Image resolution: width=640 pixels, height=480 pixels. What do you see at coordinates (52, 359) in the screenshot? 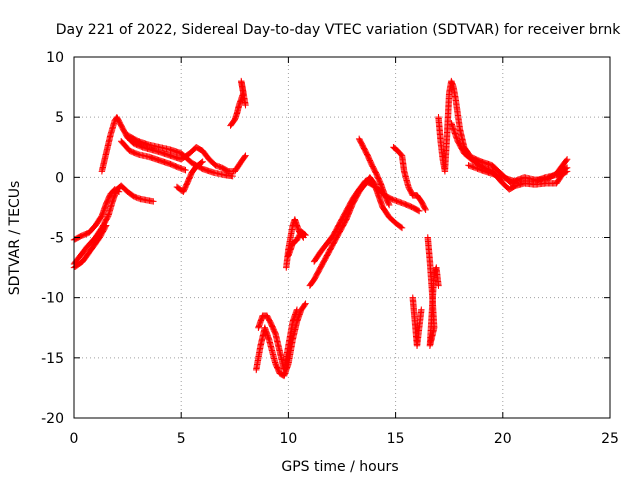
I see `y-tick-label: -15` at bounding box center [52, 359].